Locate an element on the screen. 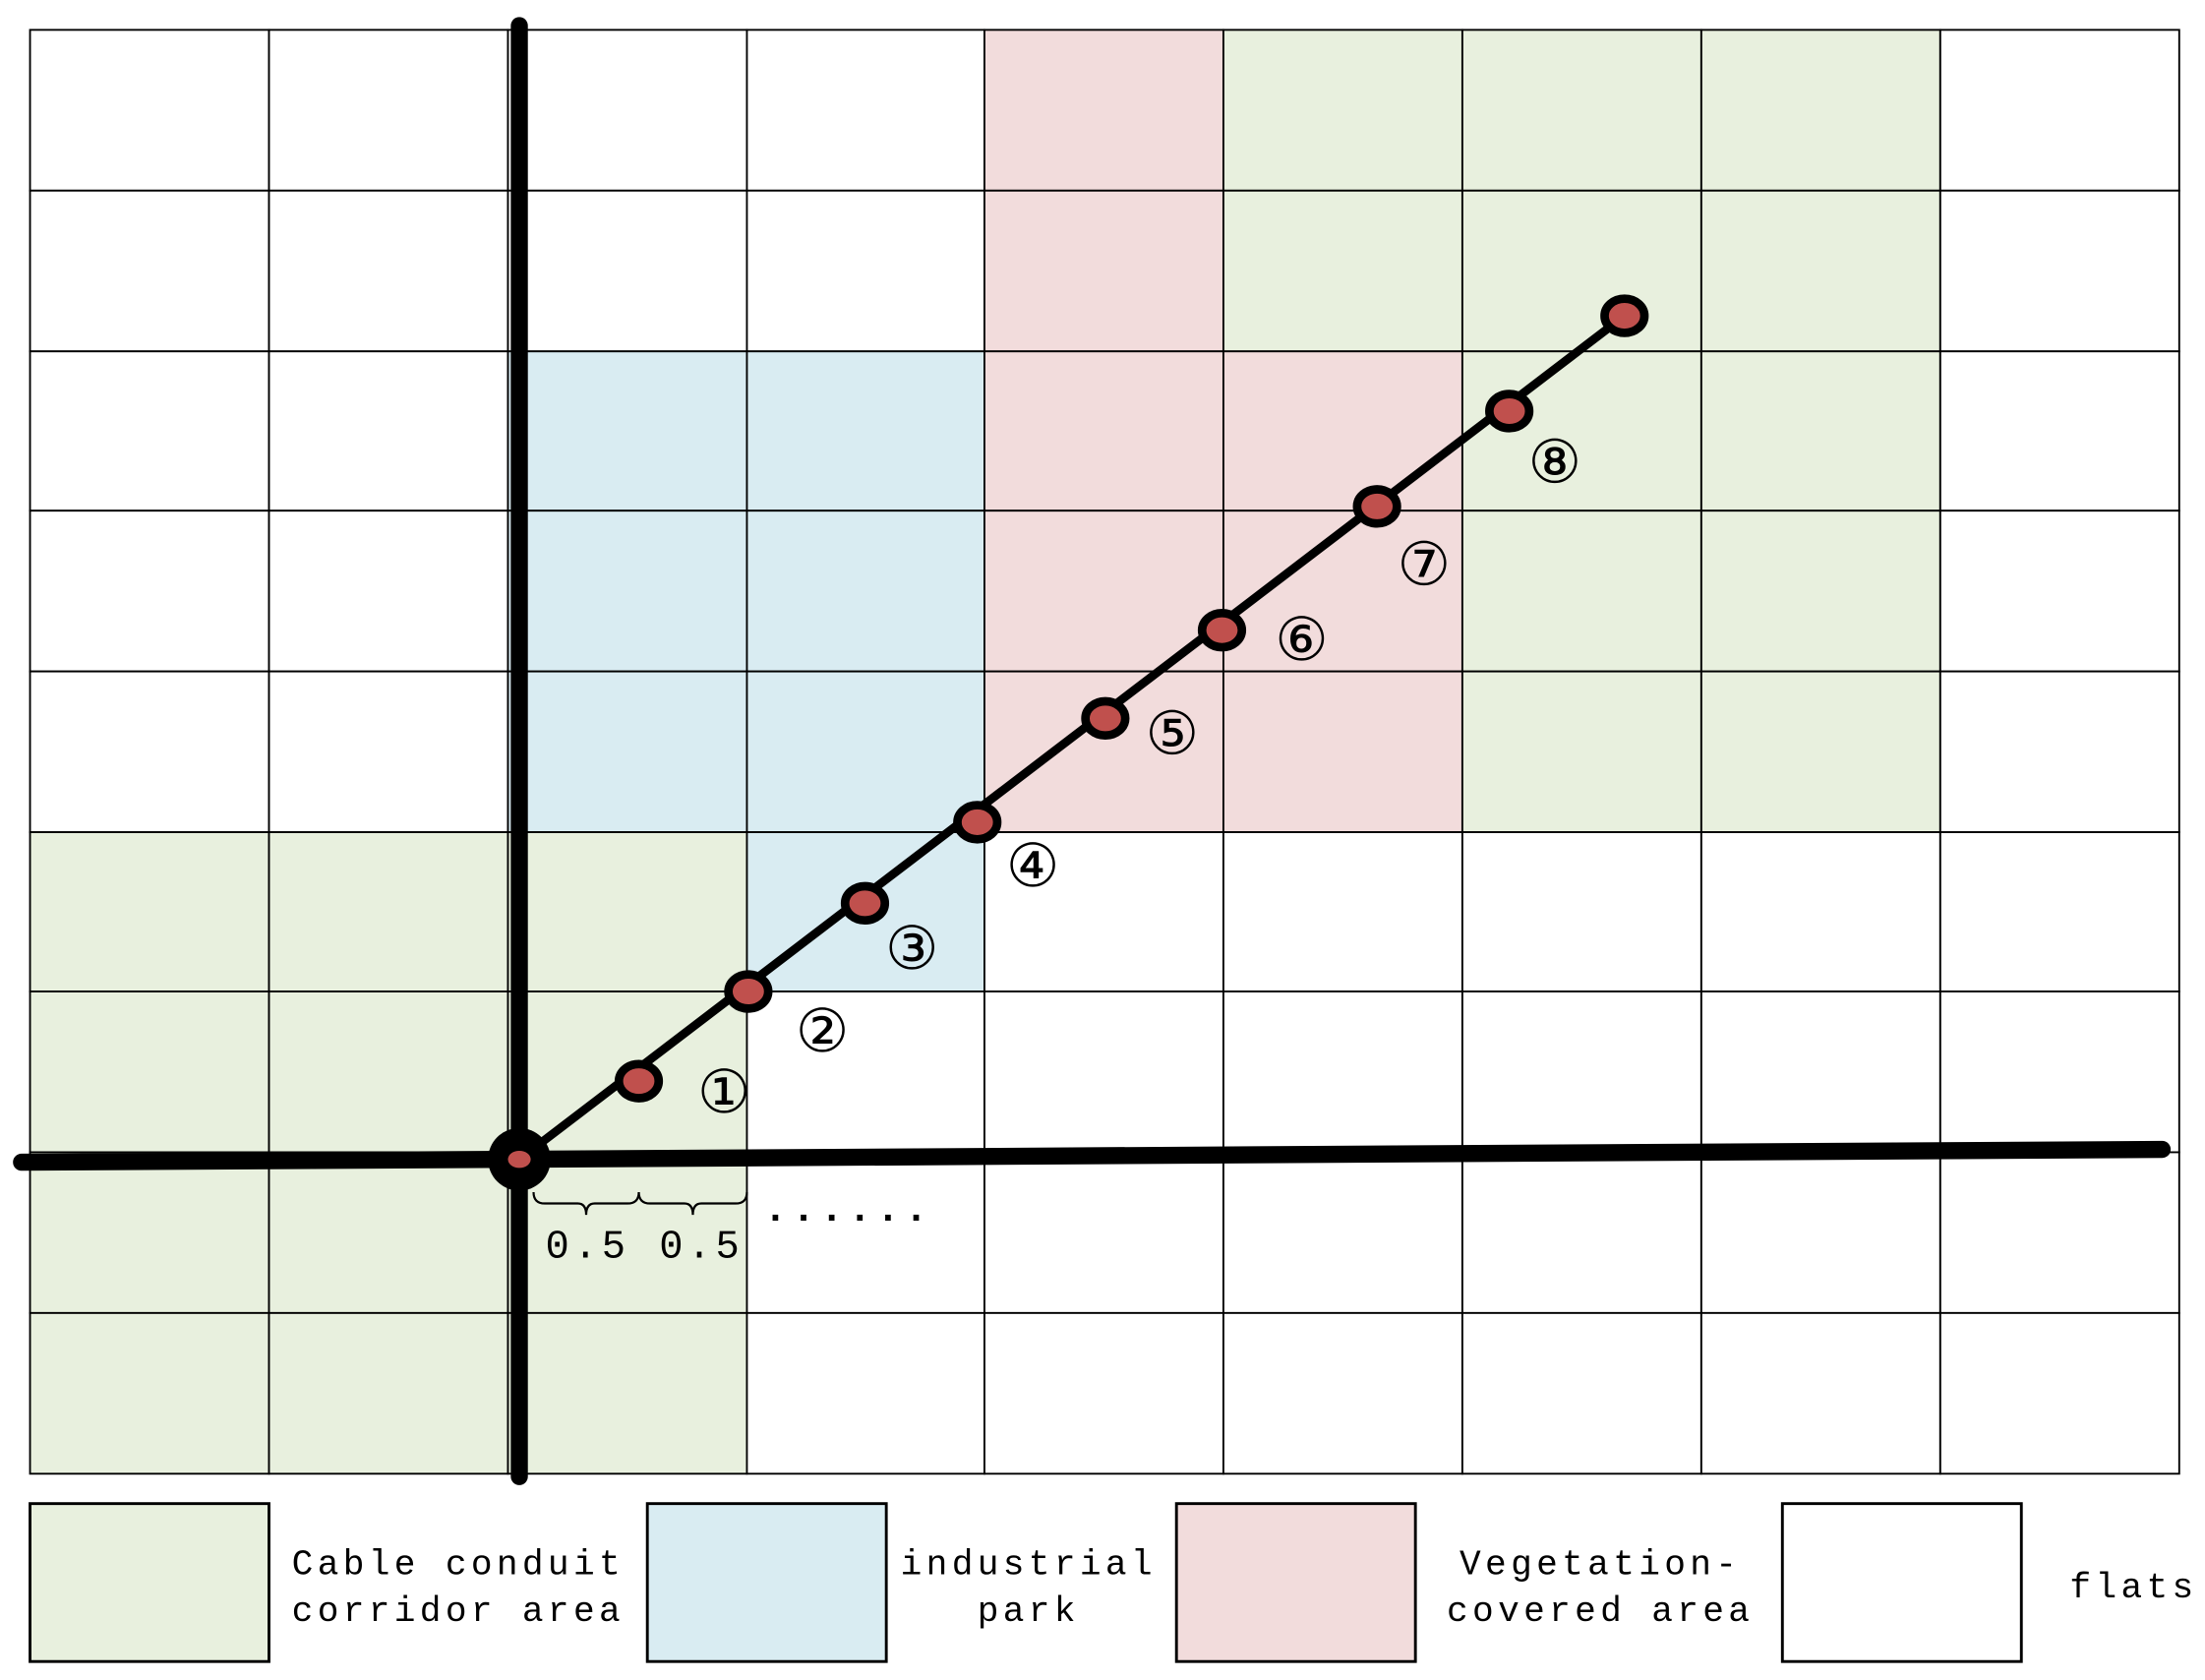 This screenshot has height=1680, width=2205. origin-dot is located at coordinates (519, 1160).